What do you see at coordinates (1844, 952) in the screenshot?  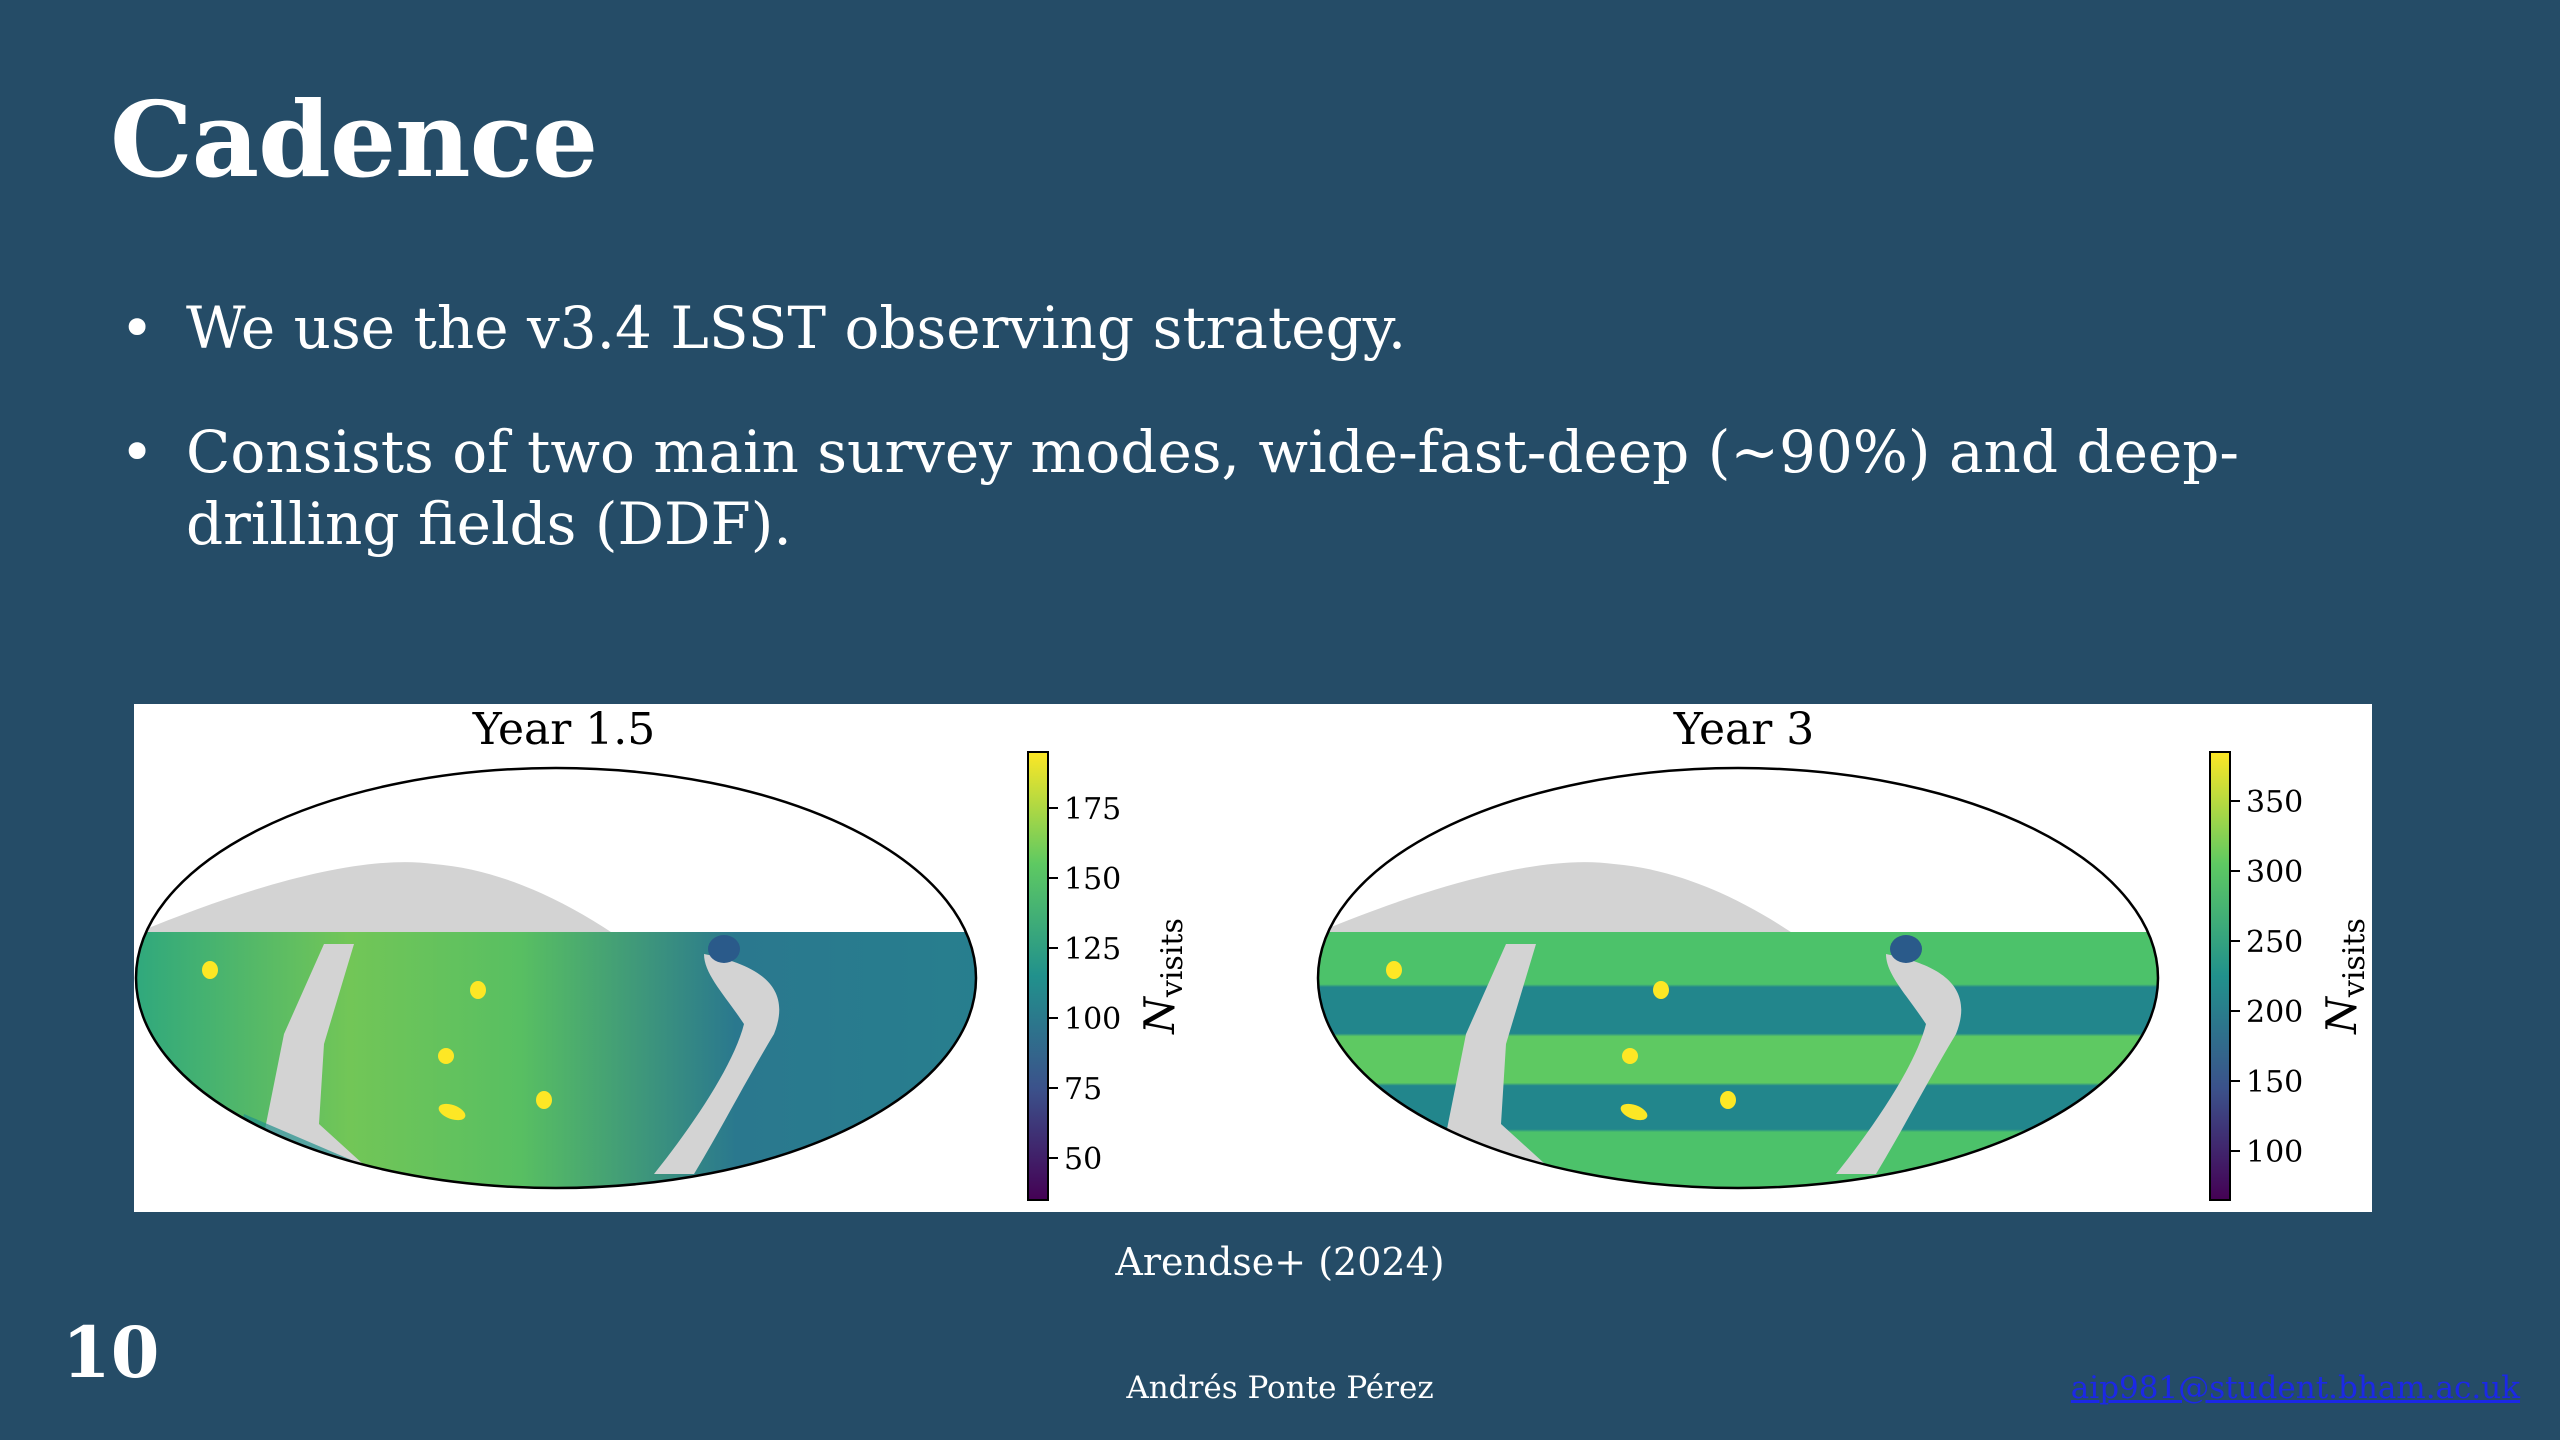 I see `sky-map-panel-2: Year 3 100 150 200 250 300 350 Nvisits` at bounding box center [1844, 952].